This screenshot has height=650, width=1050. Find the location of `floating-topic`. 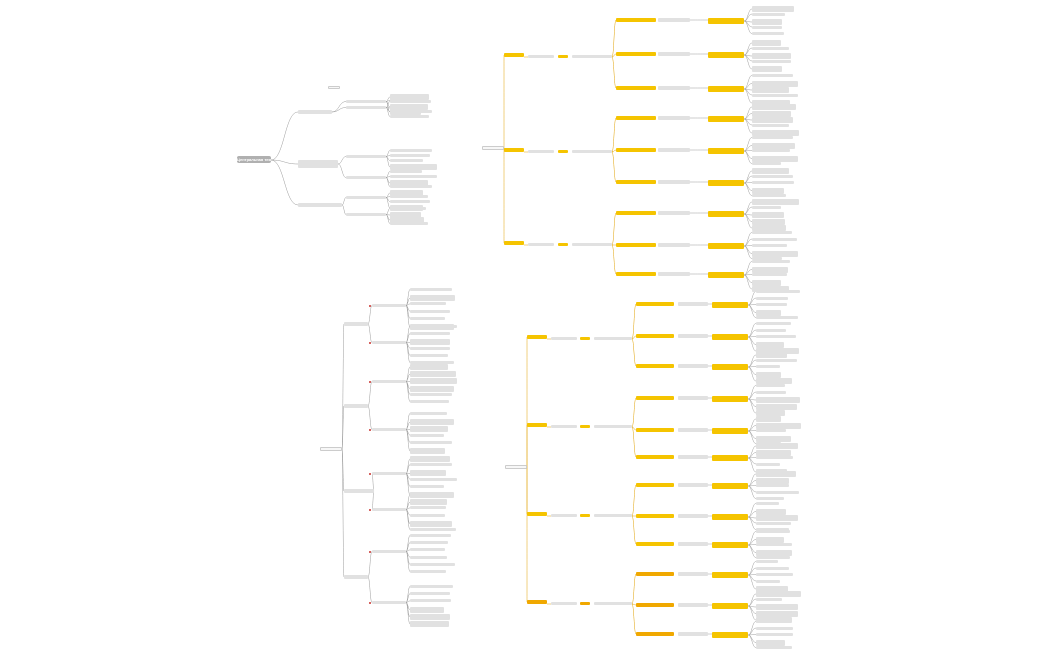

floating-topic is located at coordinates (334, 87).